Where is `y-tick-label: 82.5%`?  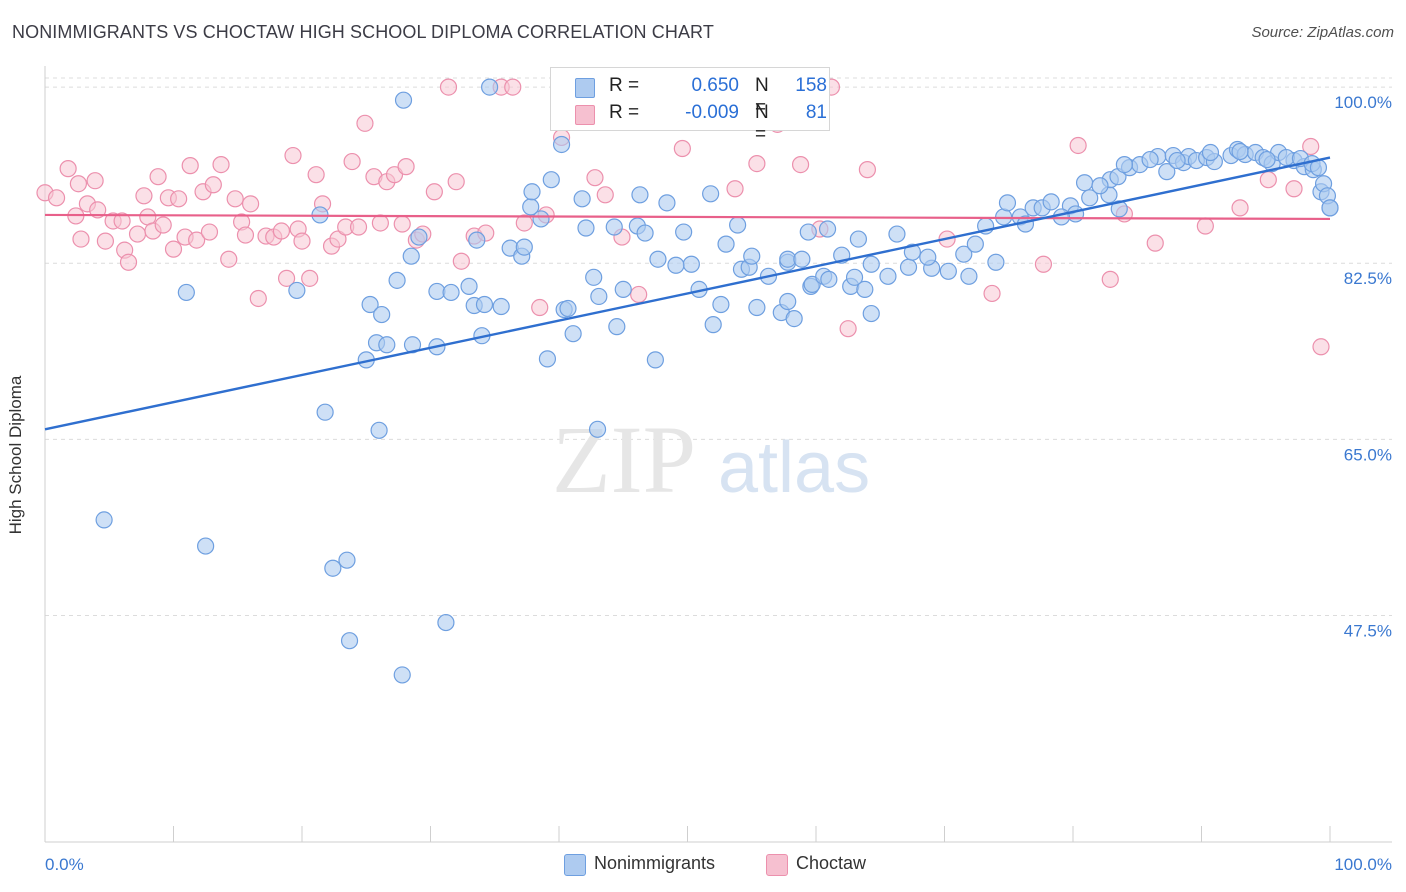 y-tick-label: 82.5% is located at coordinates (1368, 278).